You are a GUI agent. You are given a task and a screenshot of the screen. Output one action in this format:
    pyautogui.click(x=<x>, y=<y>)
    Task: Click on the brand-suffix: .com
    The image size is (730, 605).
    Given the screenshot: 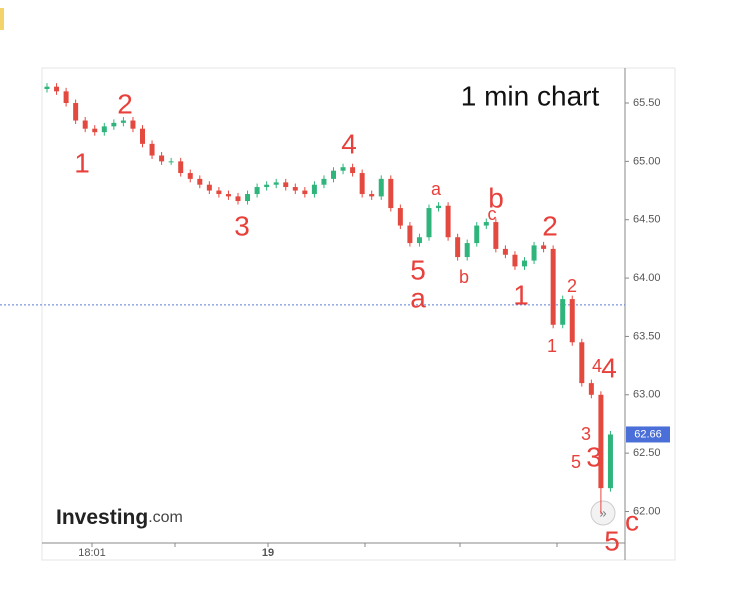 What is the action you would take?
    pyautogui.click(x=165, y=517)
    